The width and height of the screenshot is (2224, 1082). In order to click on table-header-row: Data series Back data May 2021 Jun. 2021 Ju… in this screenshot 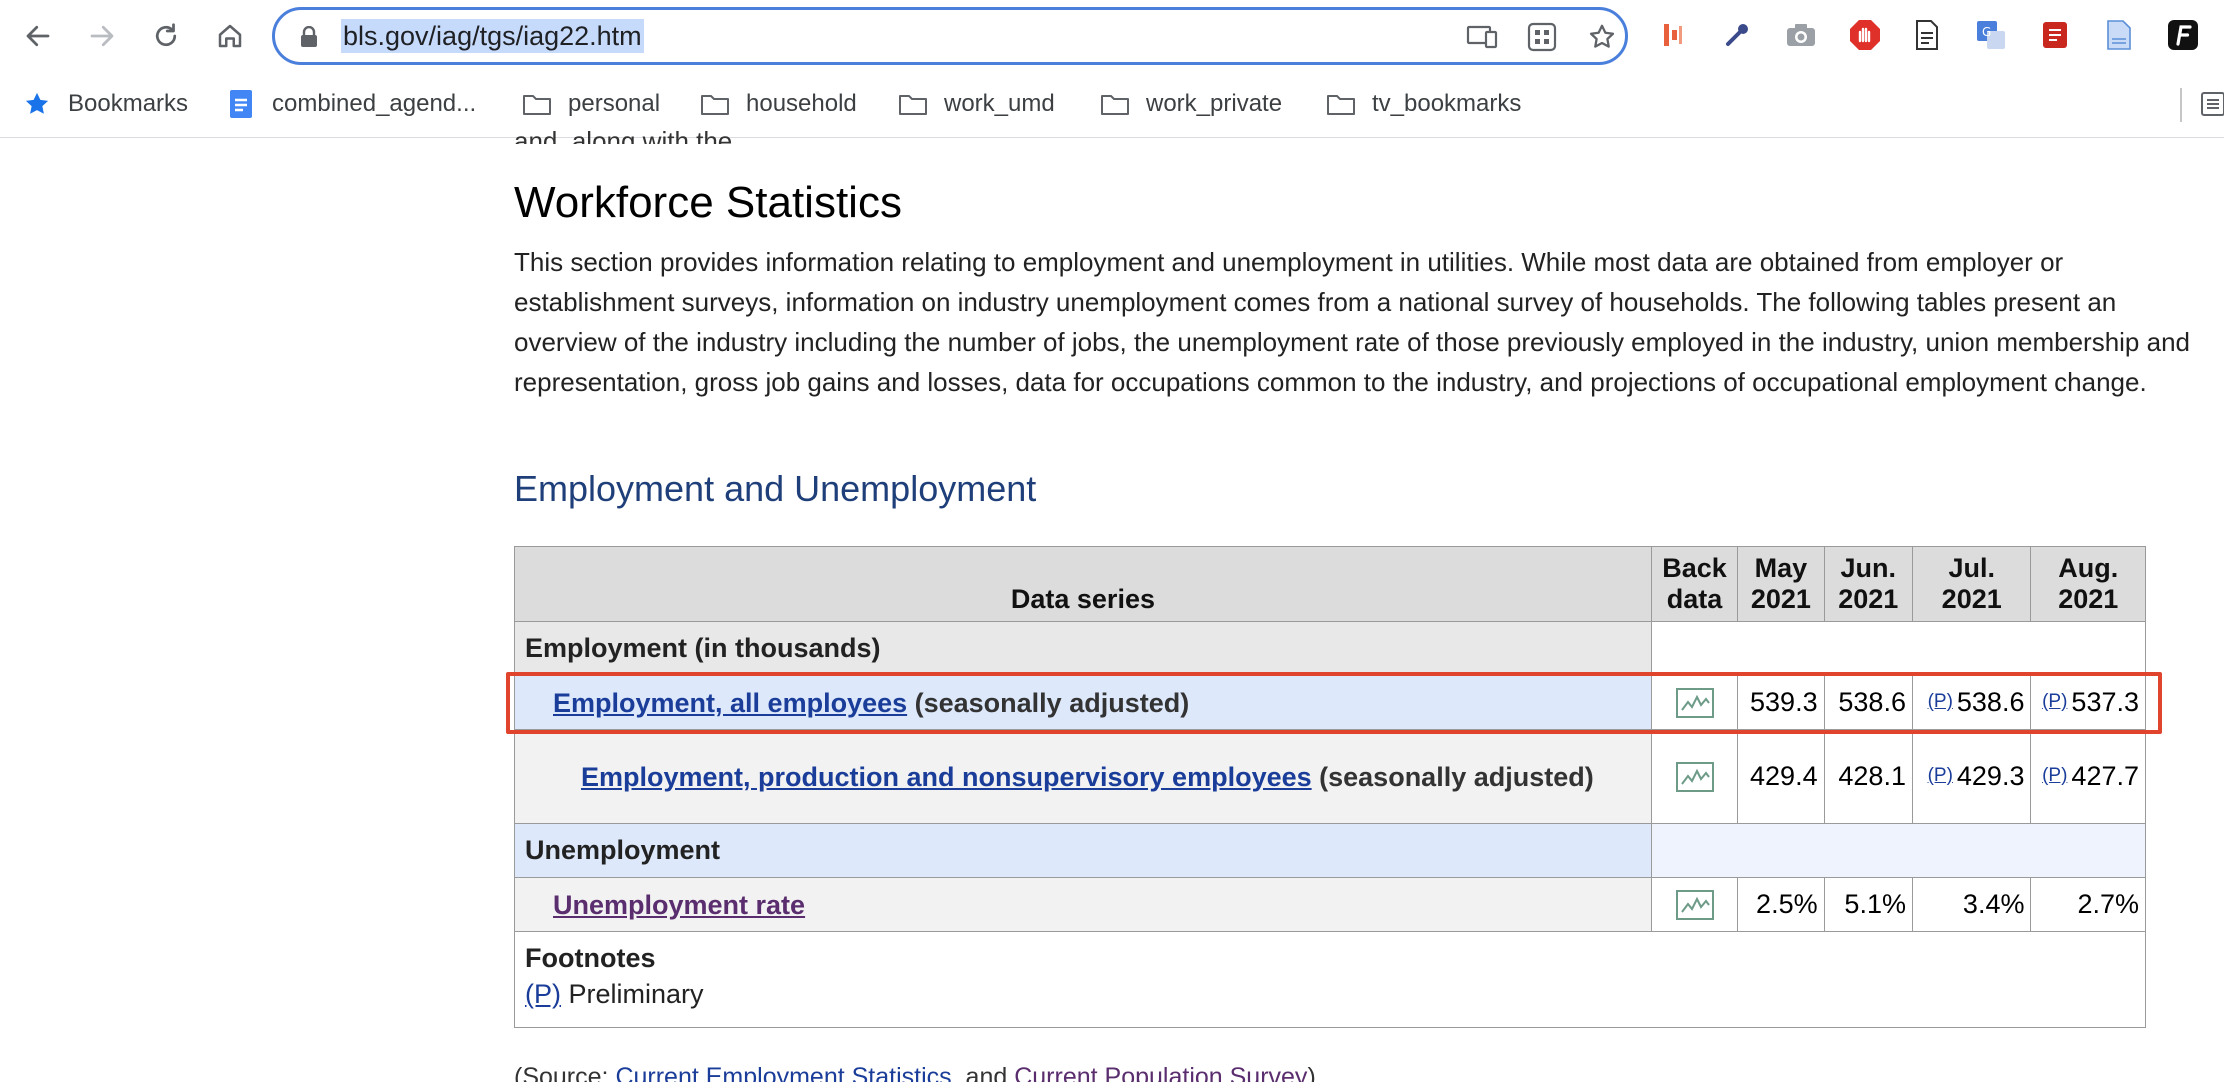, I will do `click(1330, 584)`.